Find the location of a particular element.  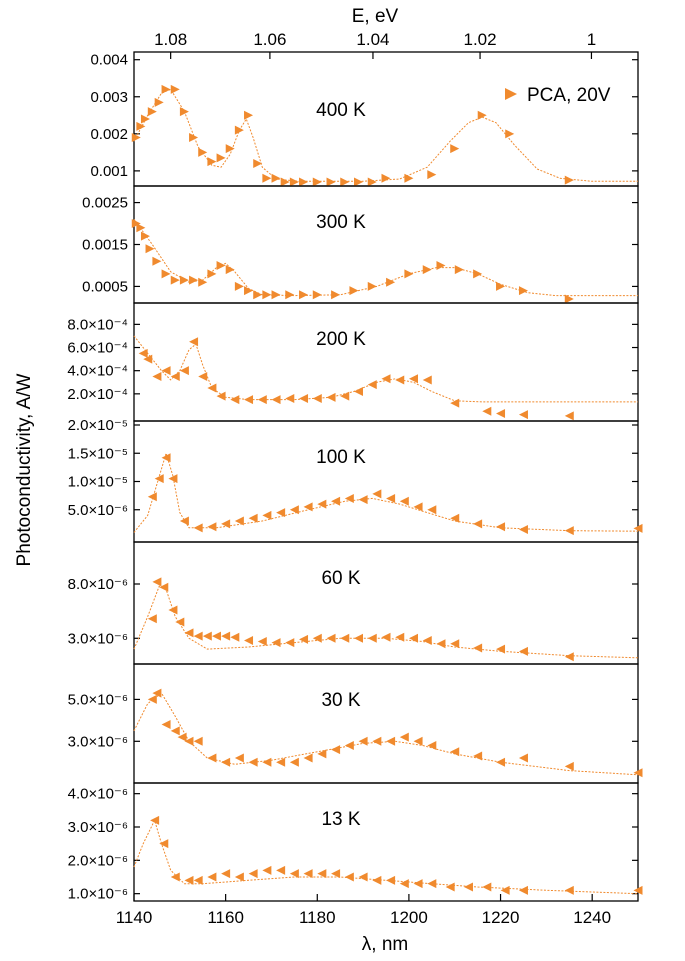

x-tick-label: 1200 is located at coordinates (409, 917).